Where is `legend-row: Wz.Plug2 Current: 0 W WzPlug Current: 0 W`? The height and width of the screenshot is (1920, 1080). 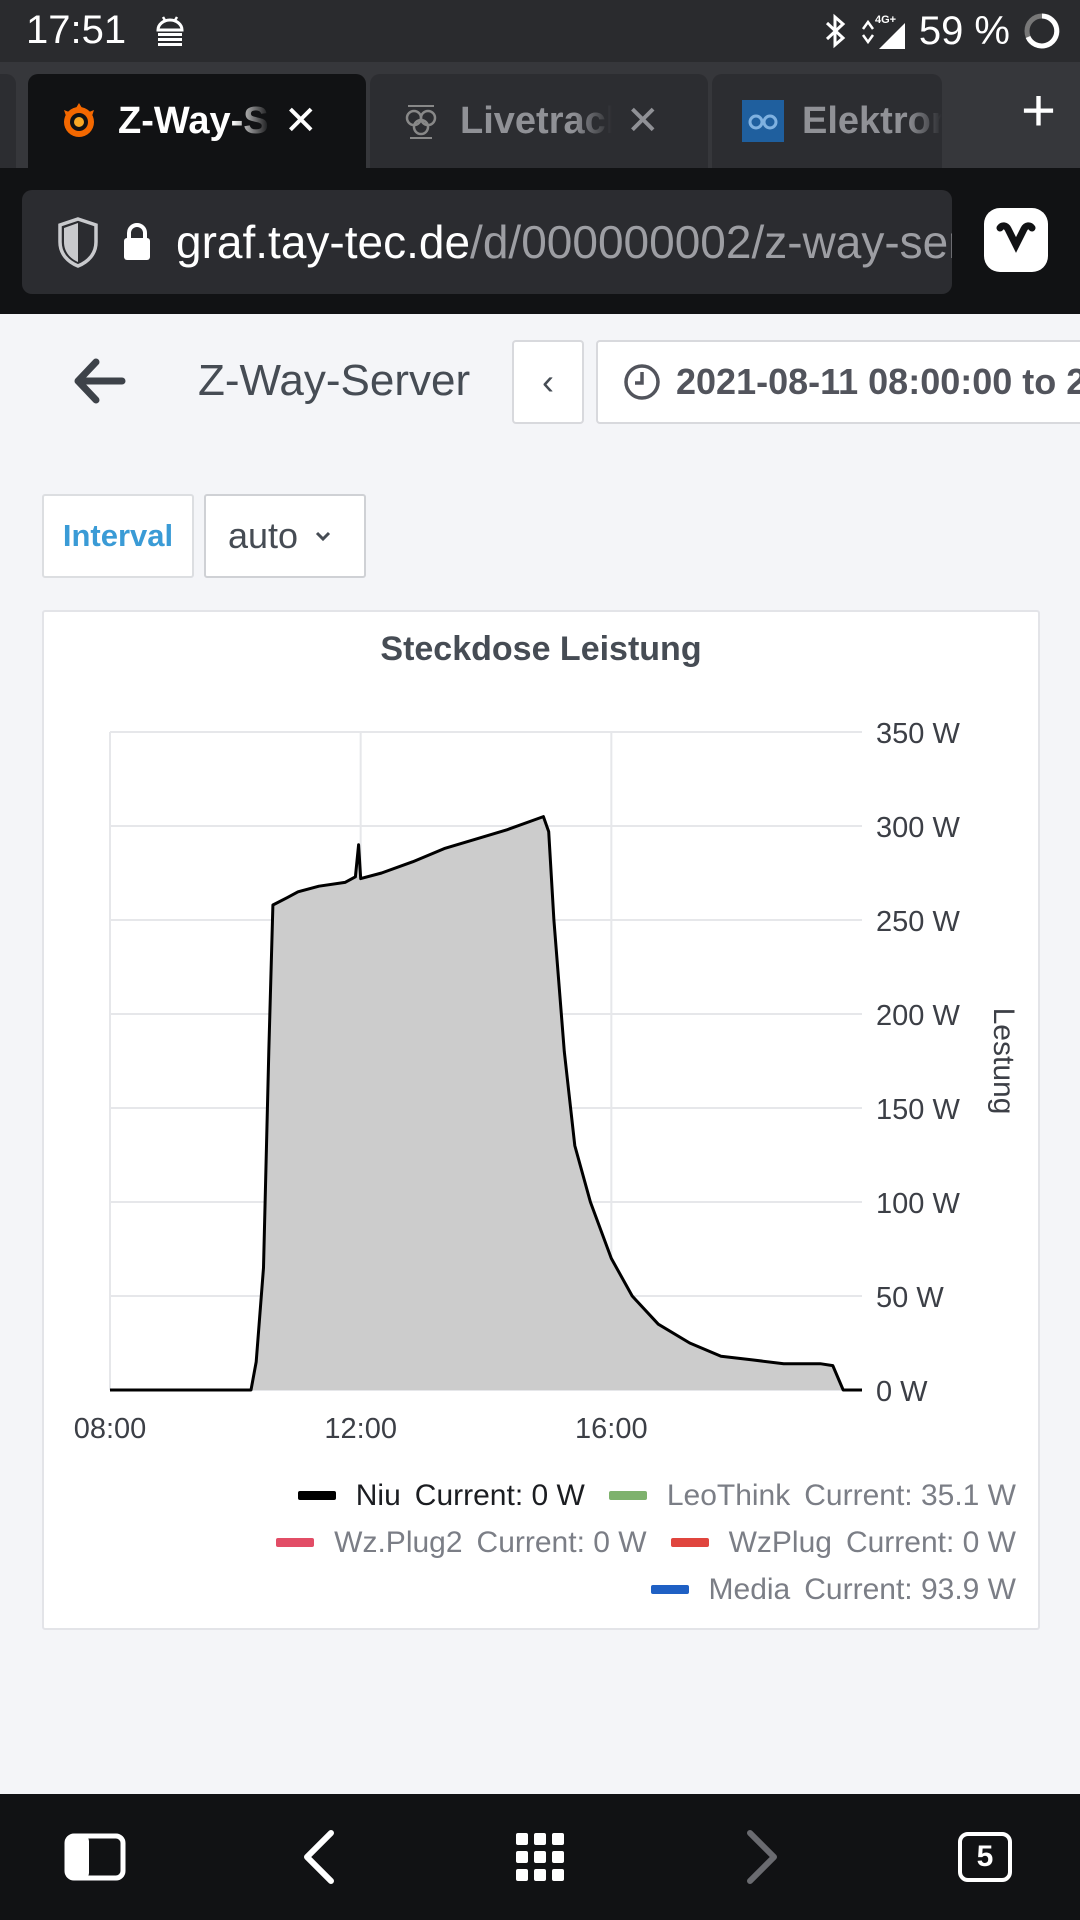 legend-row: Wz.Plug2 Current: 0 W WzPlug Current: 0 W is located at coordinates (566, 1542).